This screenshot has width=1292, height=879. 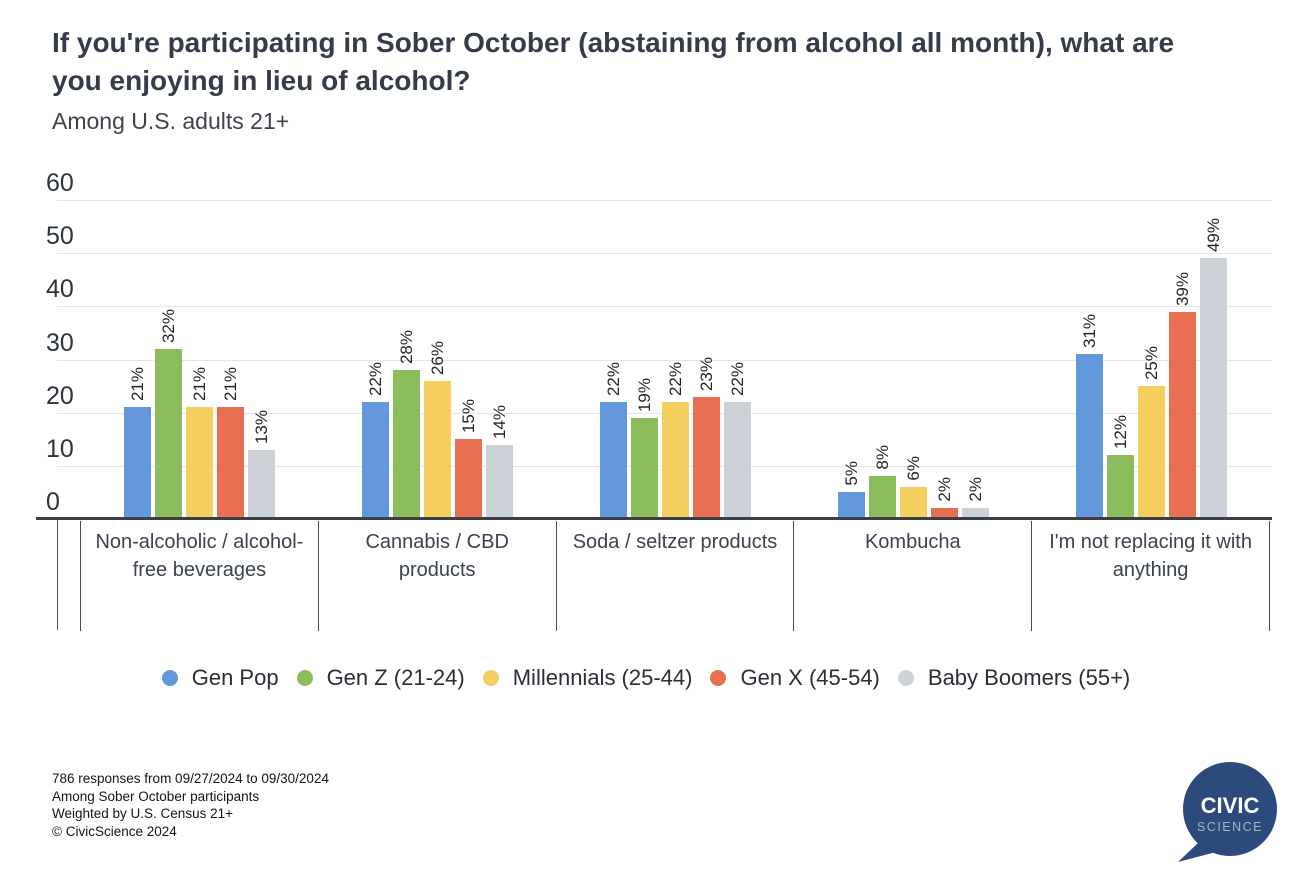 I want to click on bar-unit: 23%, so click(x=706, y=359).